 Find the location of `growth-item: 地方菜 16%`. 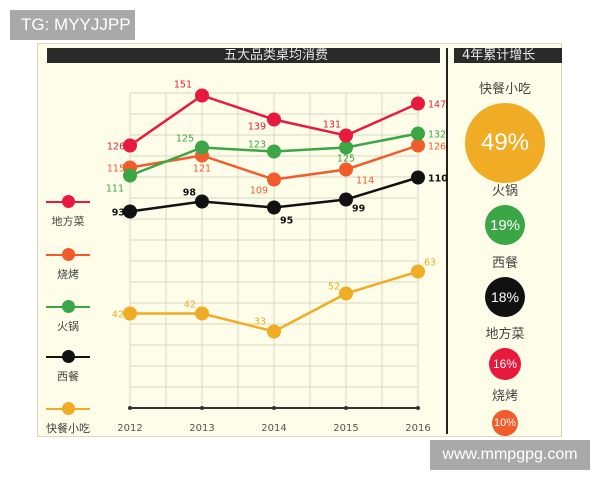

growth-item: 地方菜 16% is located at coordinates (505, 351).